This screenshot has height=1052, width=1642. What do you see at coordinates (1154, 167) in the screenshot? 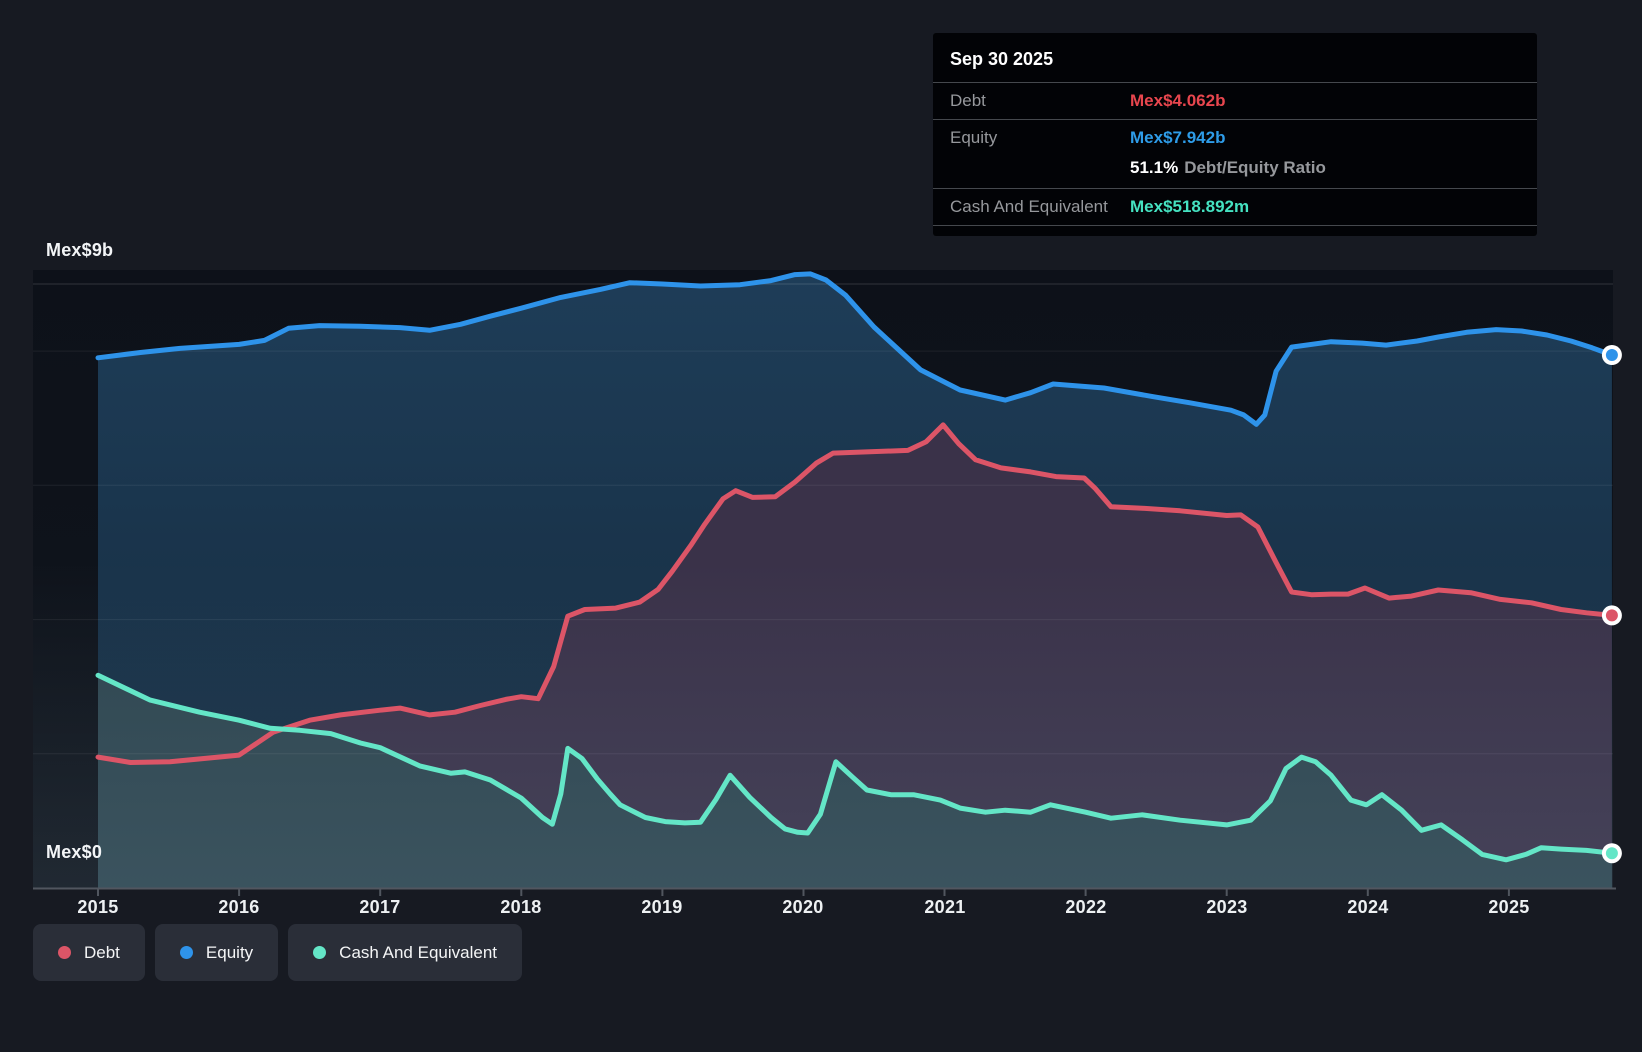
I see `tooltip-ratio-value: 51.1%` at bounding box center [1154, 167].